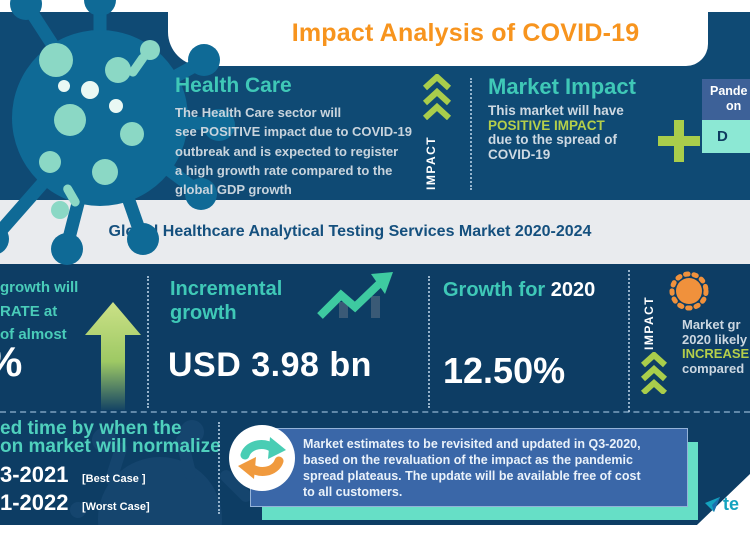 The height and width of the screenshot is (536, 750). Describe the element at coordinates (110, 446) in the screenshot. I see `normalize-heading-line: on market will normalize` at that location.